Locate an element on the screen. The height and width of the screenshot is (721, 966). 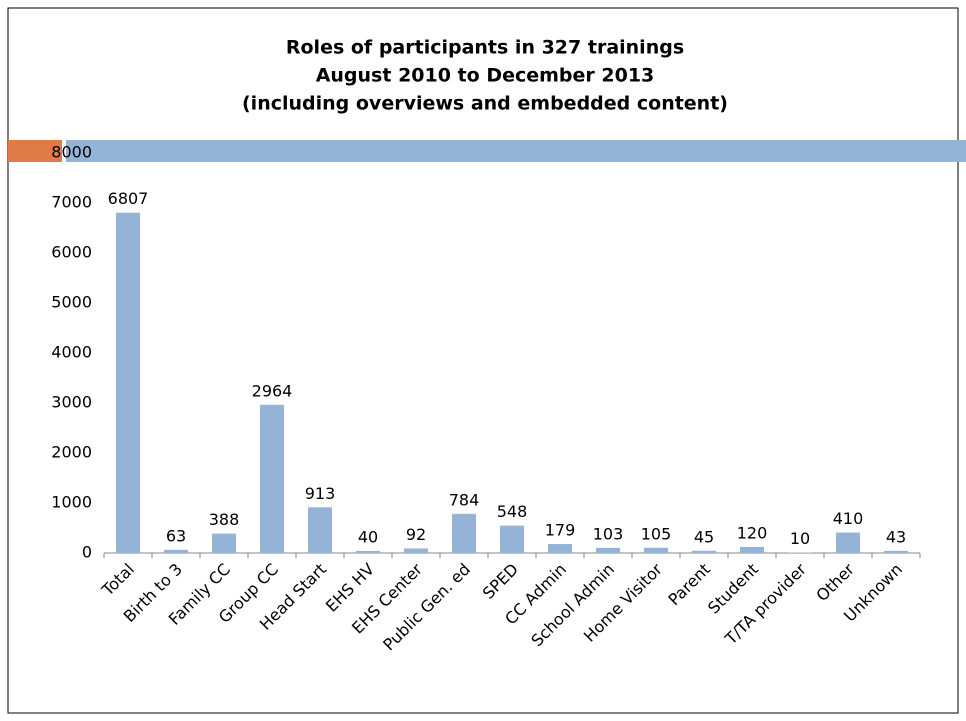
y-tick-label: 5000 is located at coordinates (71, 302).